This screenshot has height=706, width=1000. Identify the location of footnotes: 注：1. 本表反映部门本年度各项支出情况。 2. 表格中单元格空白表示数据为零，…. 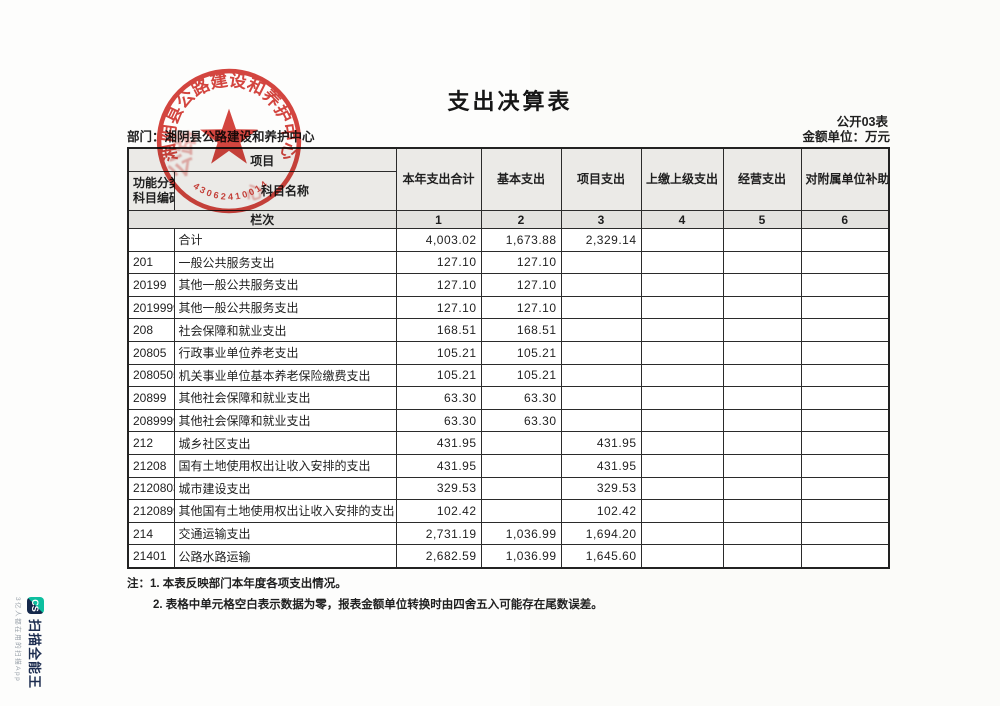
(365, 595).